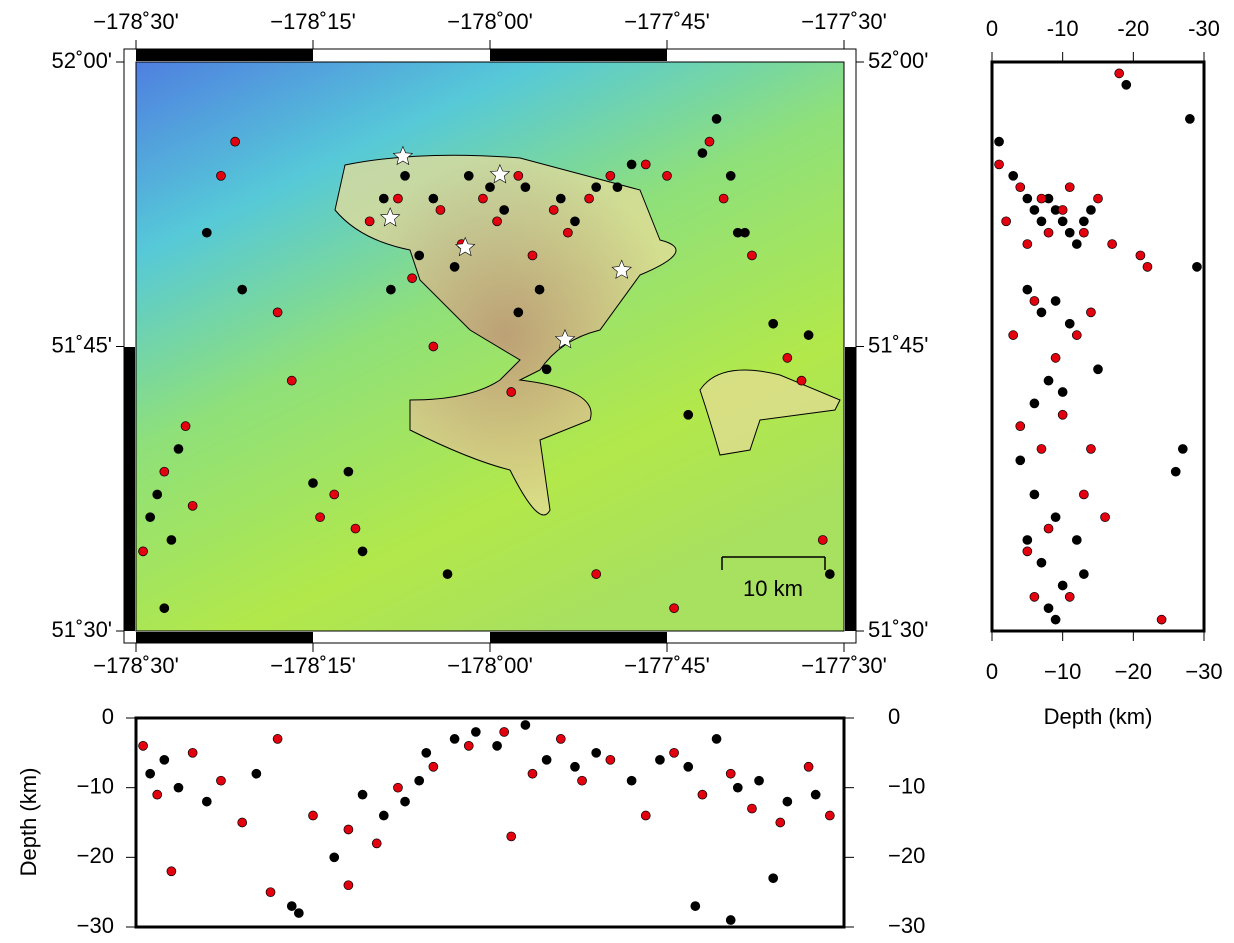 This screenshot has width=1234, height=943. Describe the element at coordinates (95, 925) in the screenshot. I see `y-tick-label: −30` at that location.